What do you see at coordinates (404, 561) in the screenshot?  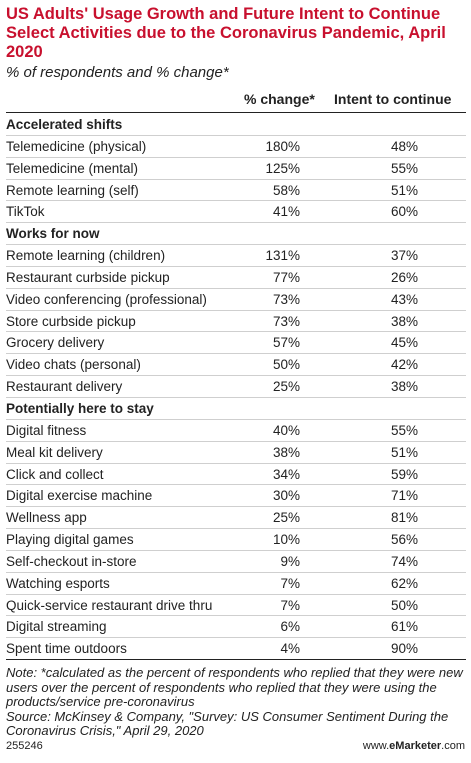 I see `row-intent-value: 74%` at bounding box center [404, 561].